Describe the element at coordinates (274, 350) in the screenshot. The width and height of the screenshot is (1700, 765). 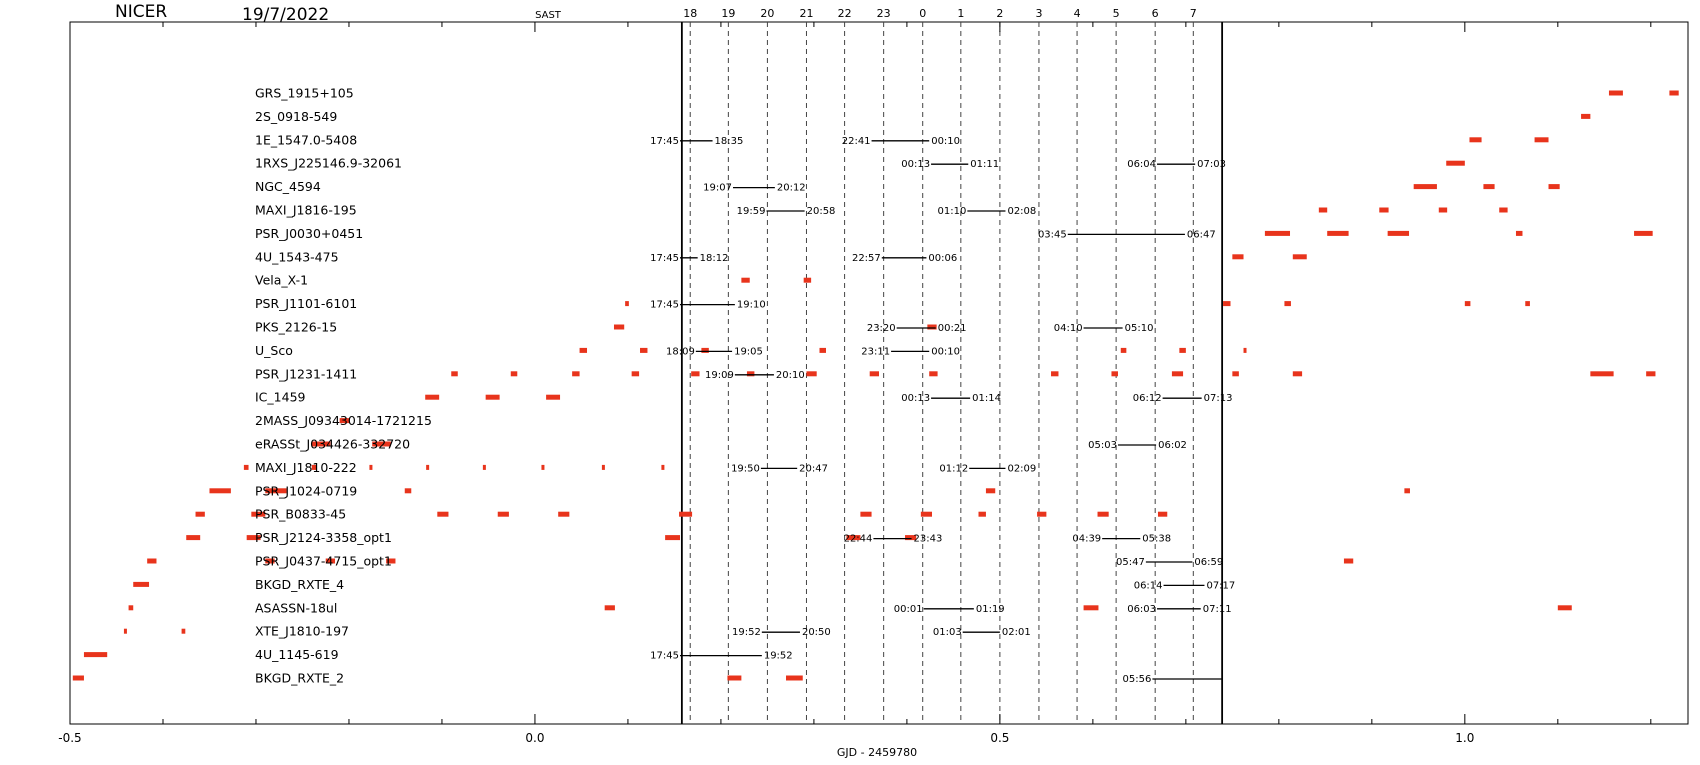
I see `source-label: U_Sco` at that location.